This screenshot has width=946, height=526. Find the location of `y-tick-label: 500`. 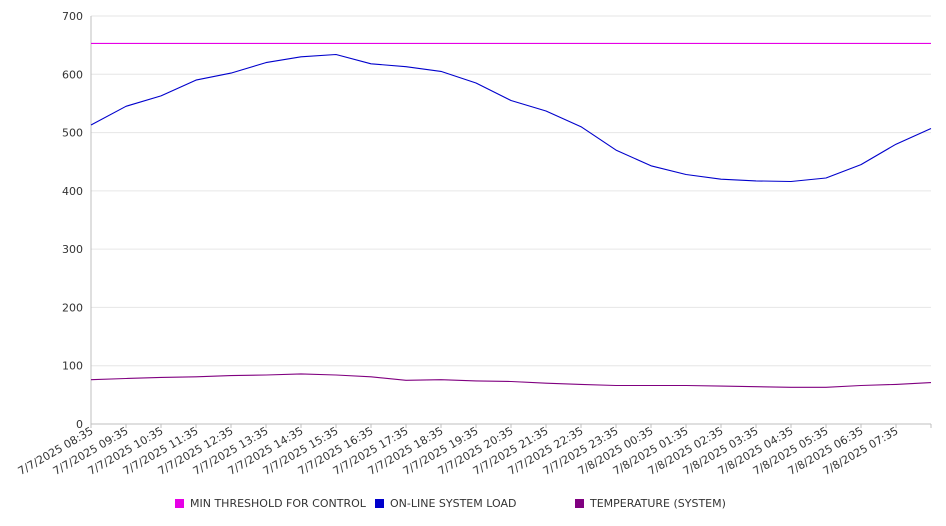

y-tick-label: 500 is located at coordinates (72, 133).